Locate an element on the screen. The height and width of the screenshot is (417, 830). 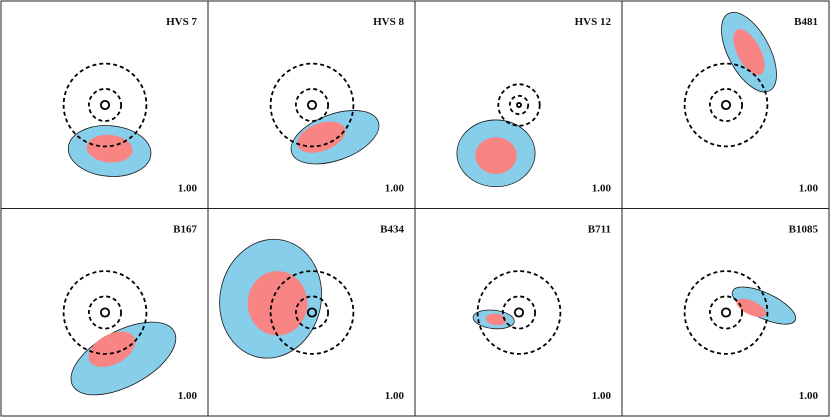
panel-b434: B434 1.00 is located at coordinates (311, 312).